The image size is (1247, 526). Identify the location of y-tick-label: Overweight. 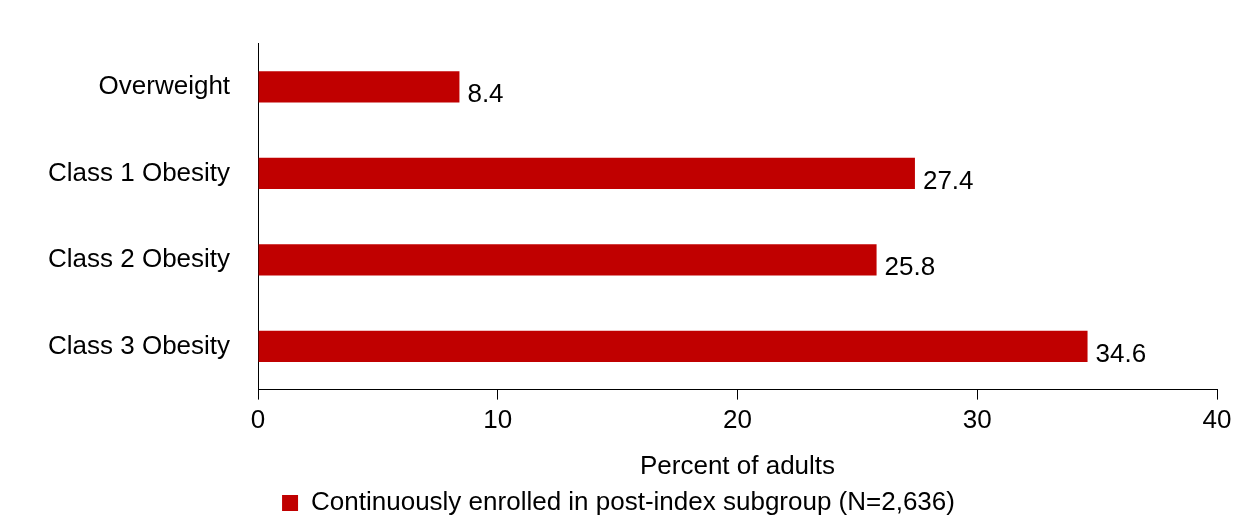
(164, 85).